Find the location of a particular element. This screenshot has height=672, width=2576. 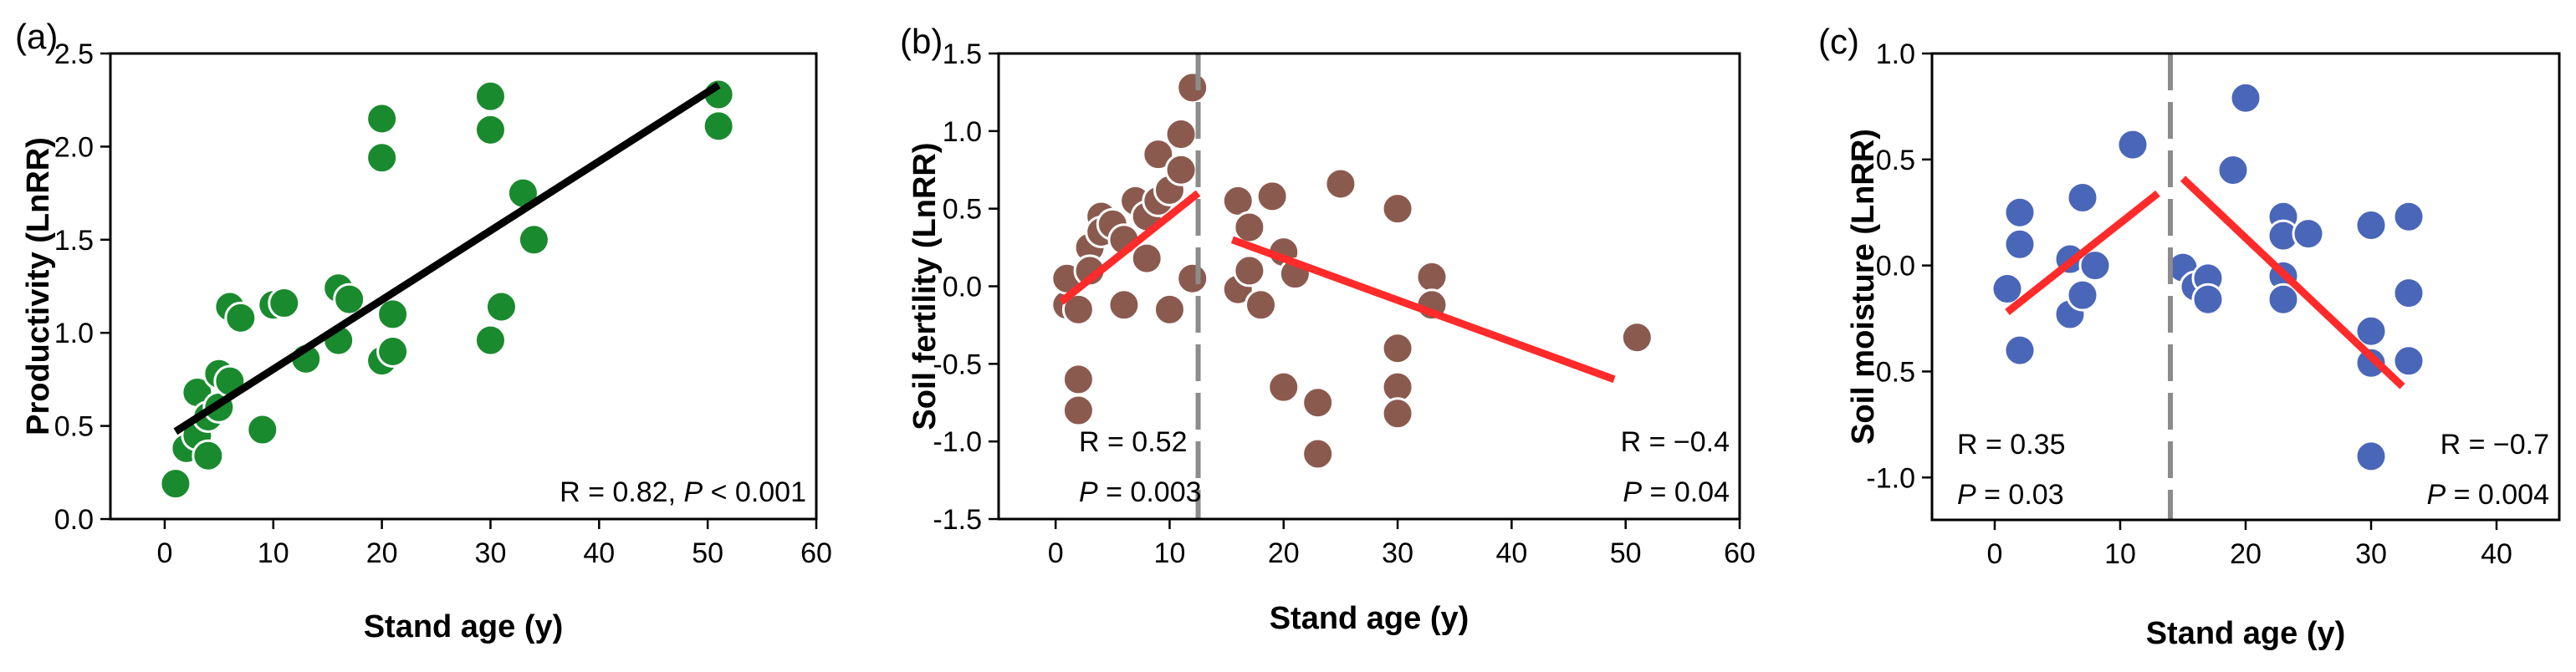

stat-annotation: R = 0.82, P < 0.001 is located at coordinates (683, 492).